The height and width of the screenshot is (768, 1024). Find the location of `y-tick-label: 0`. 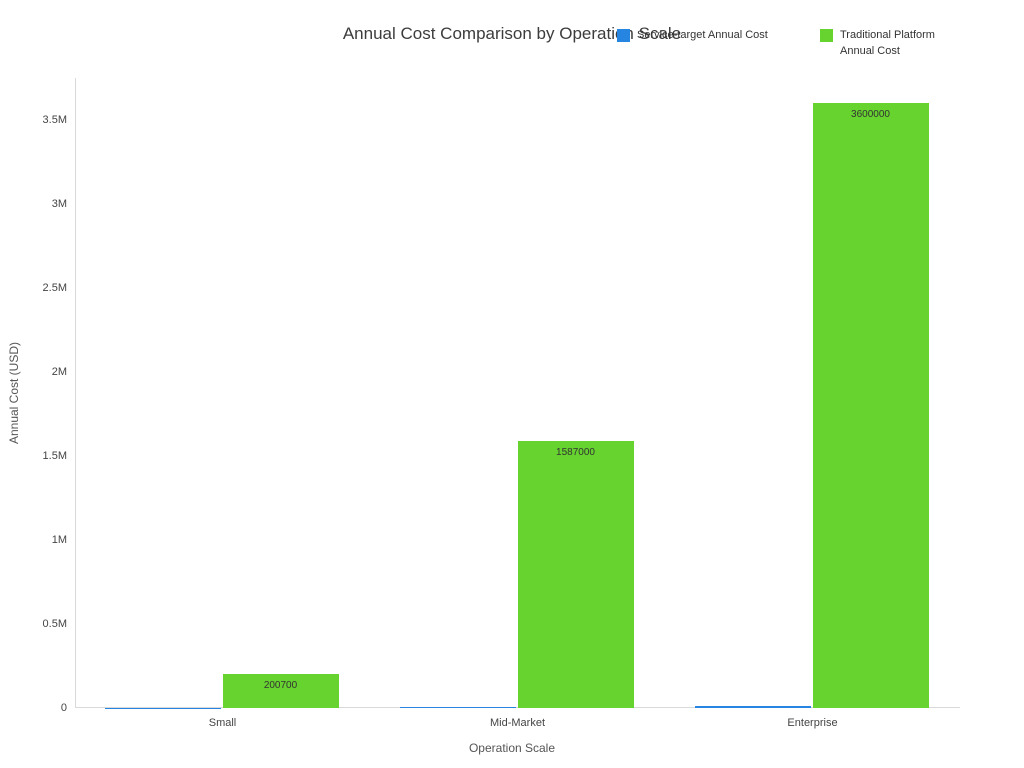

y-tick-label: 0 is located at coordinates (63, 708).